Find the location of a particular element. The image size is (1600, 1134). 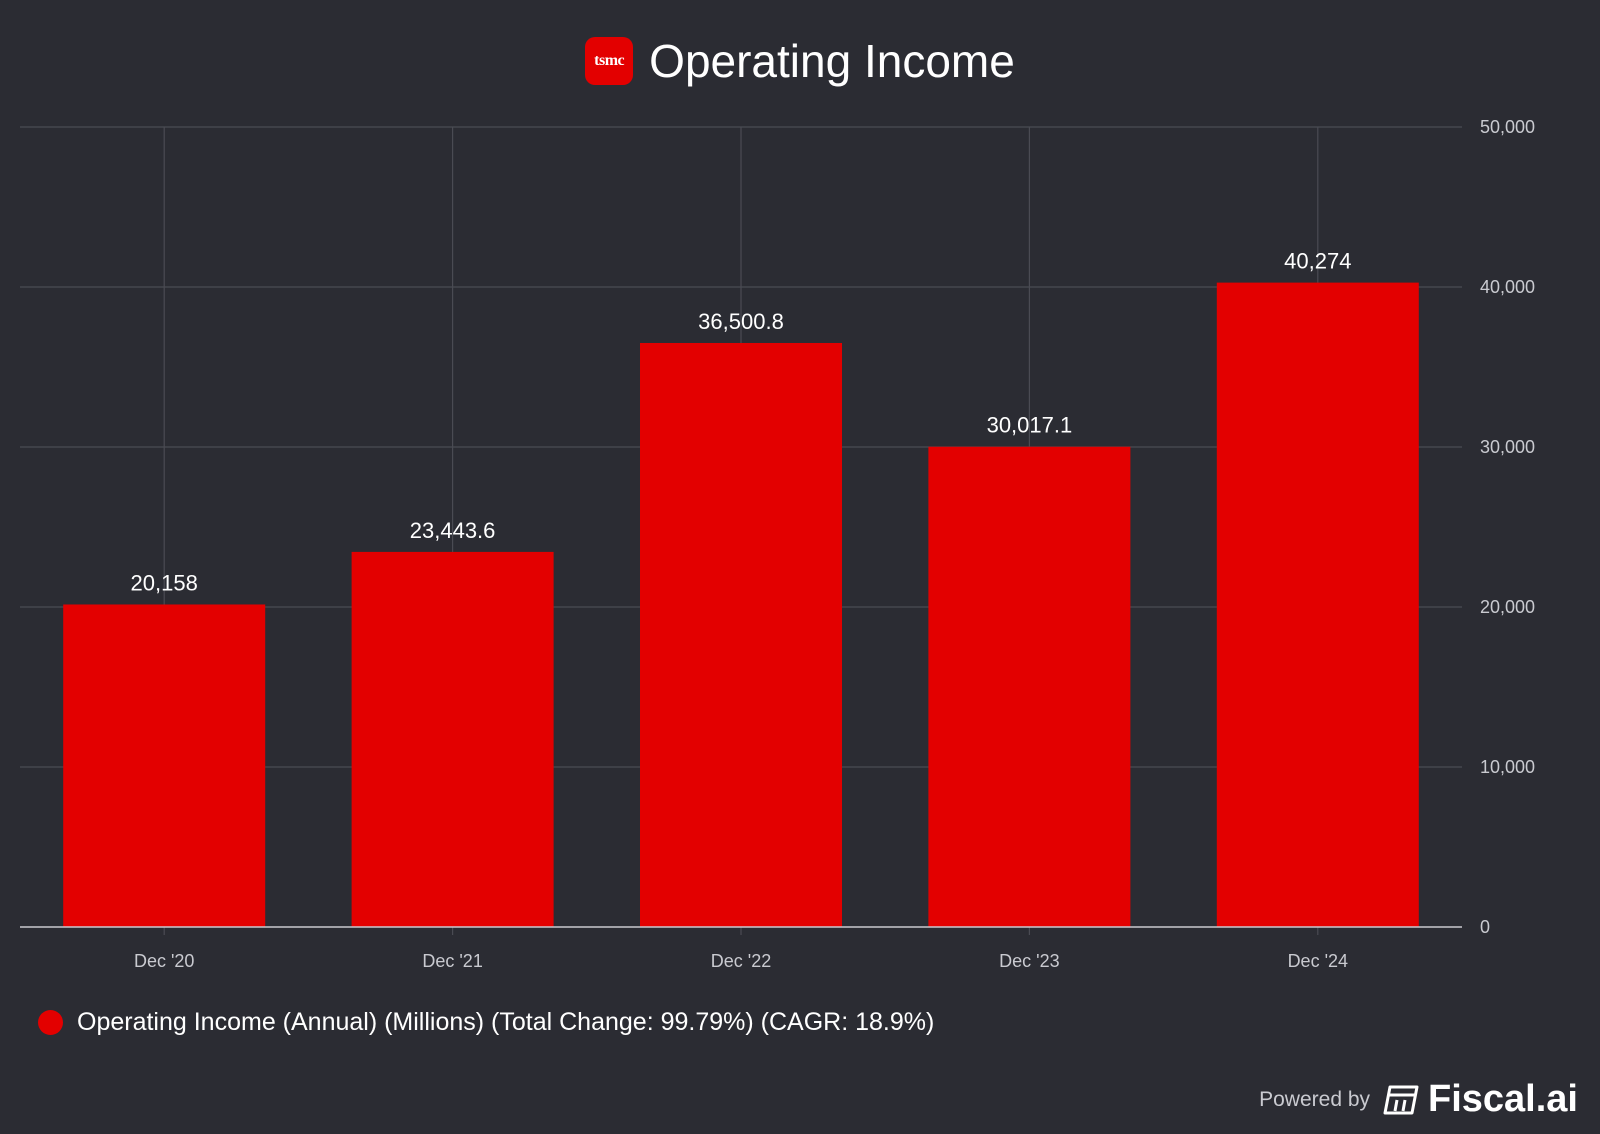

legend-marker is located at coordinates (50, 1022).